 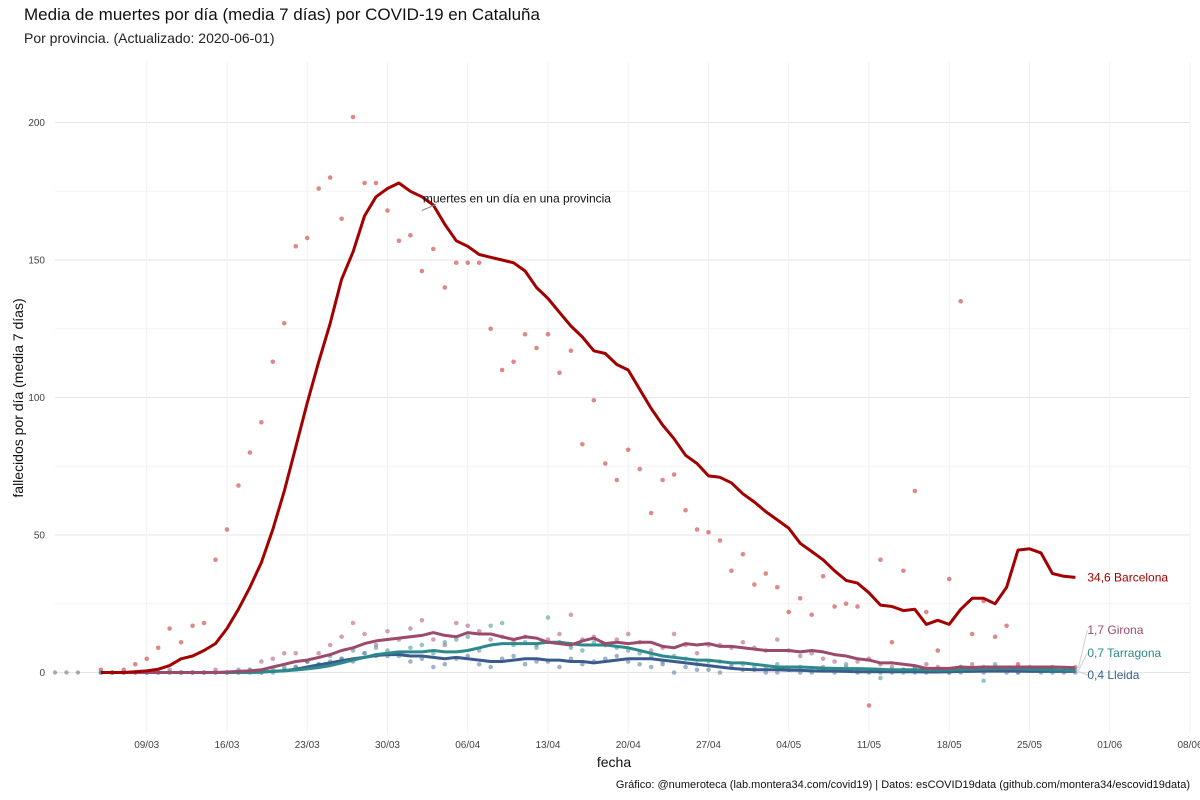 I want to click on series-label-tarragona: 0,7 Tarragona, so click(x=1124, y=653).